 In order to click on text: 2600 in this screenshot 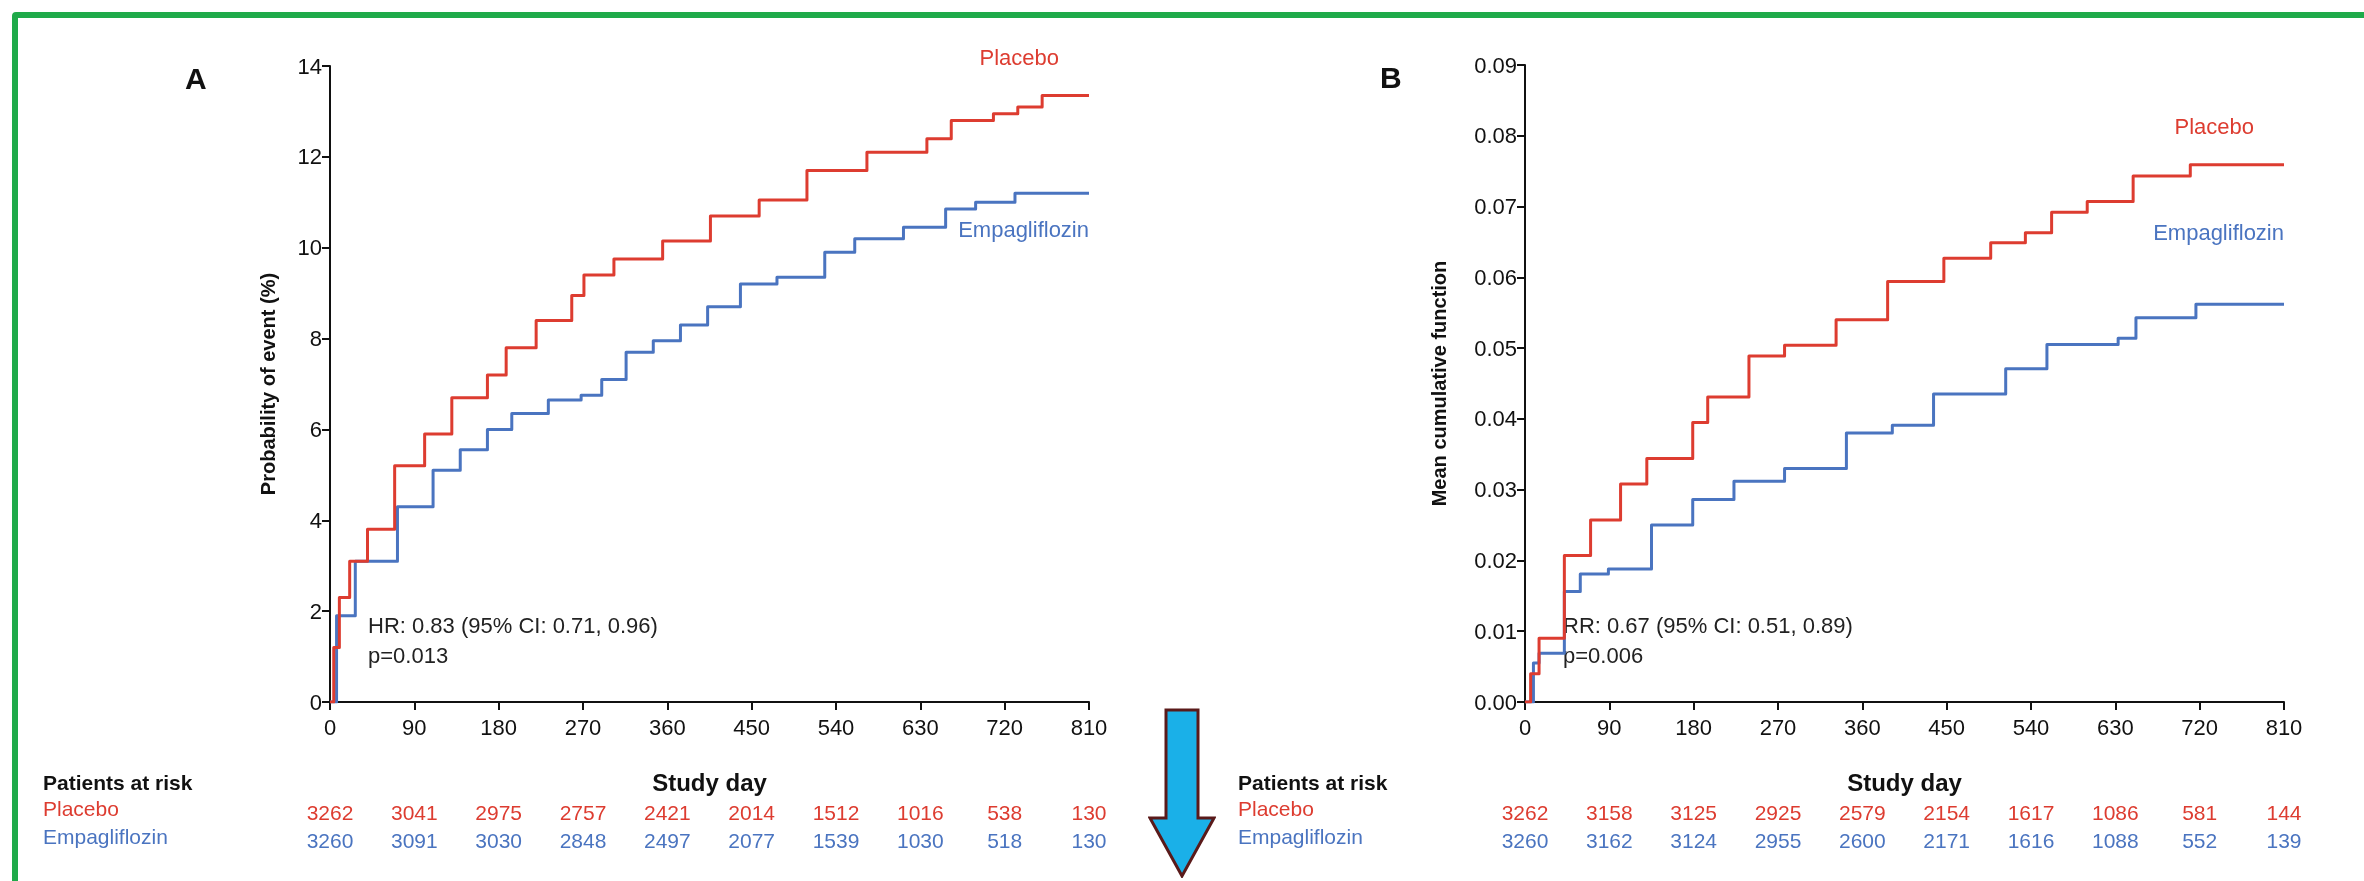, I will do `click(1862, 840)`.